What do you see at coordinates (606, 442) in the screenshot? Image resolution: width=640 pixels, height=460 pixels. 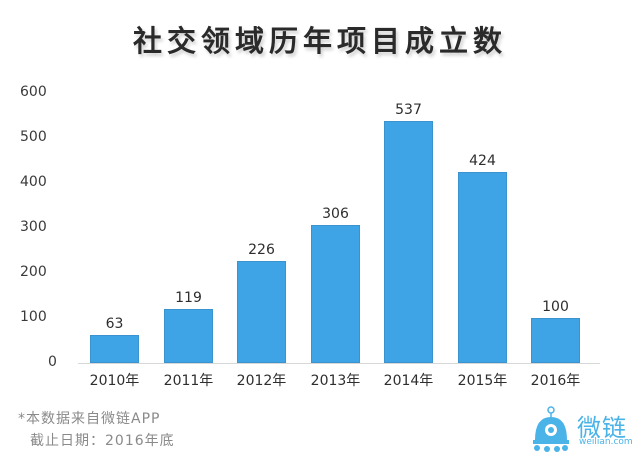 I see `logo-url: weilian.com` at bounding box center [606, 442].